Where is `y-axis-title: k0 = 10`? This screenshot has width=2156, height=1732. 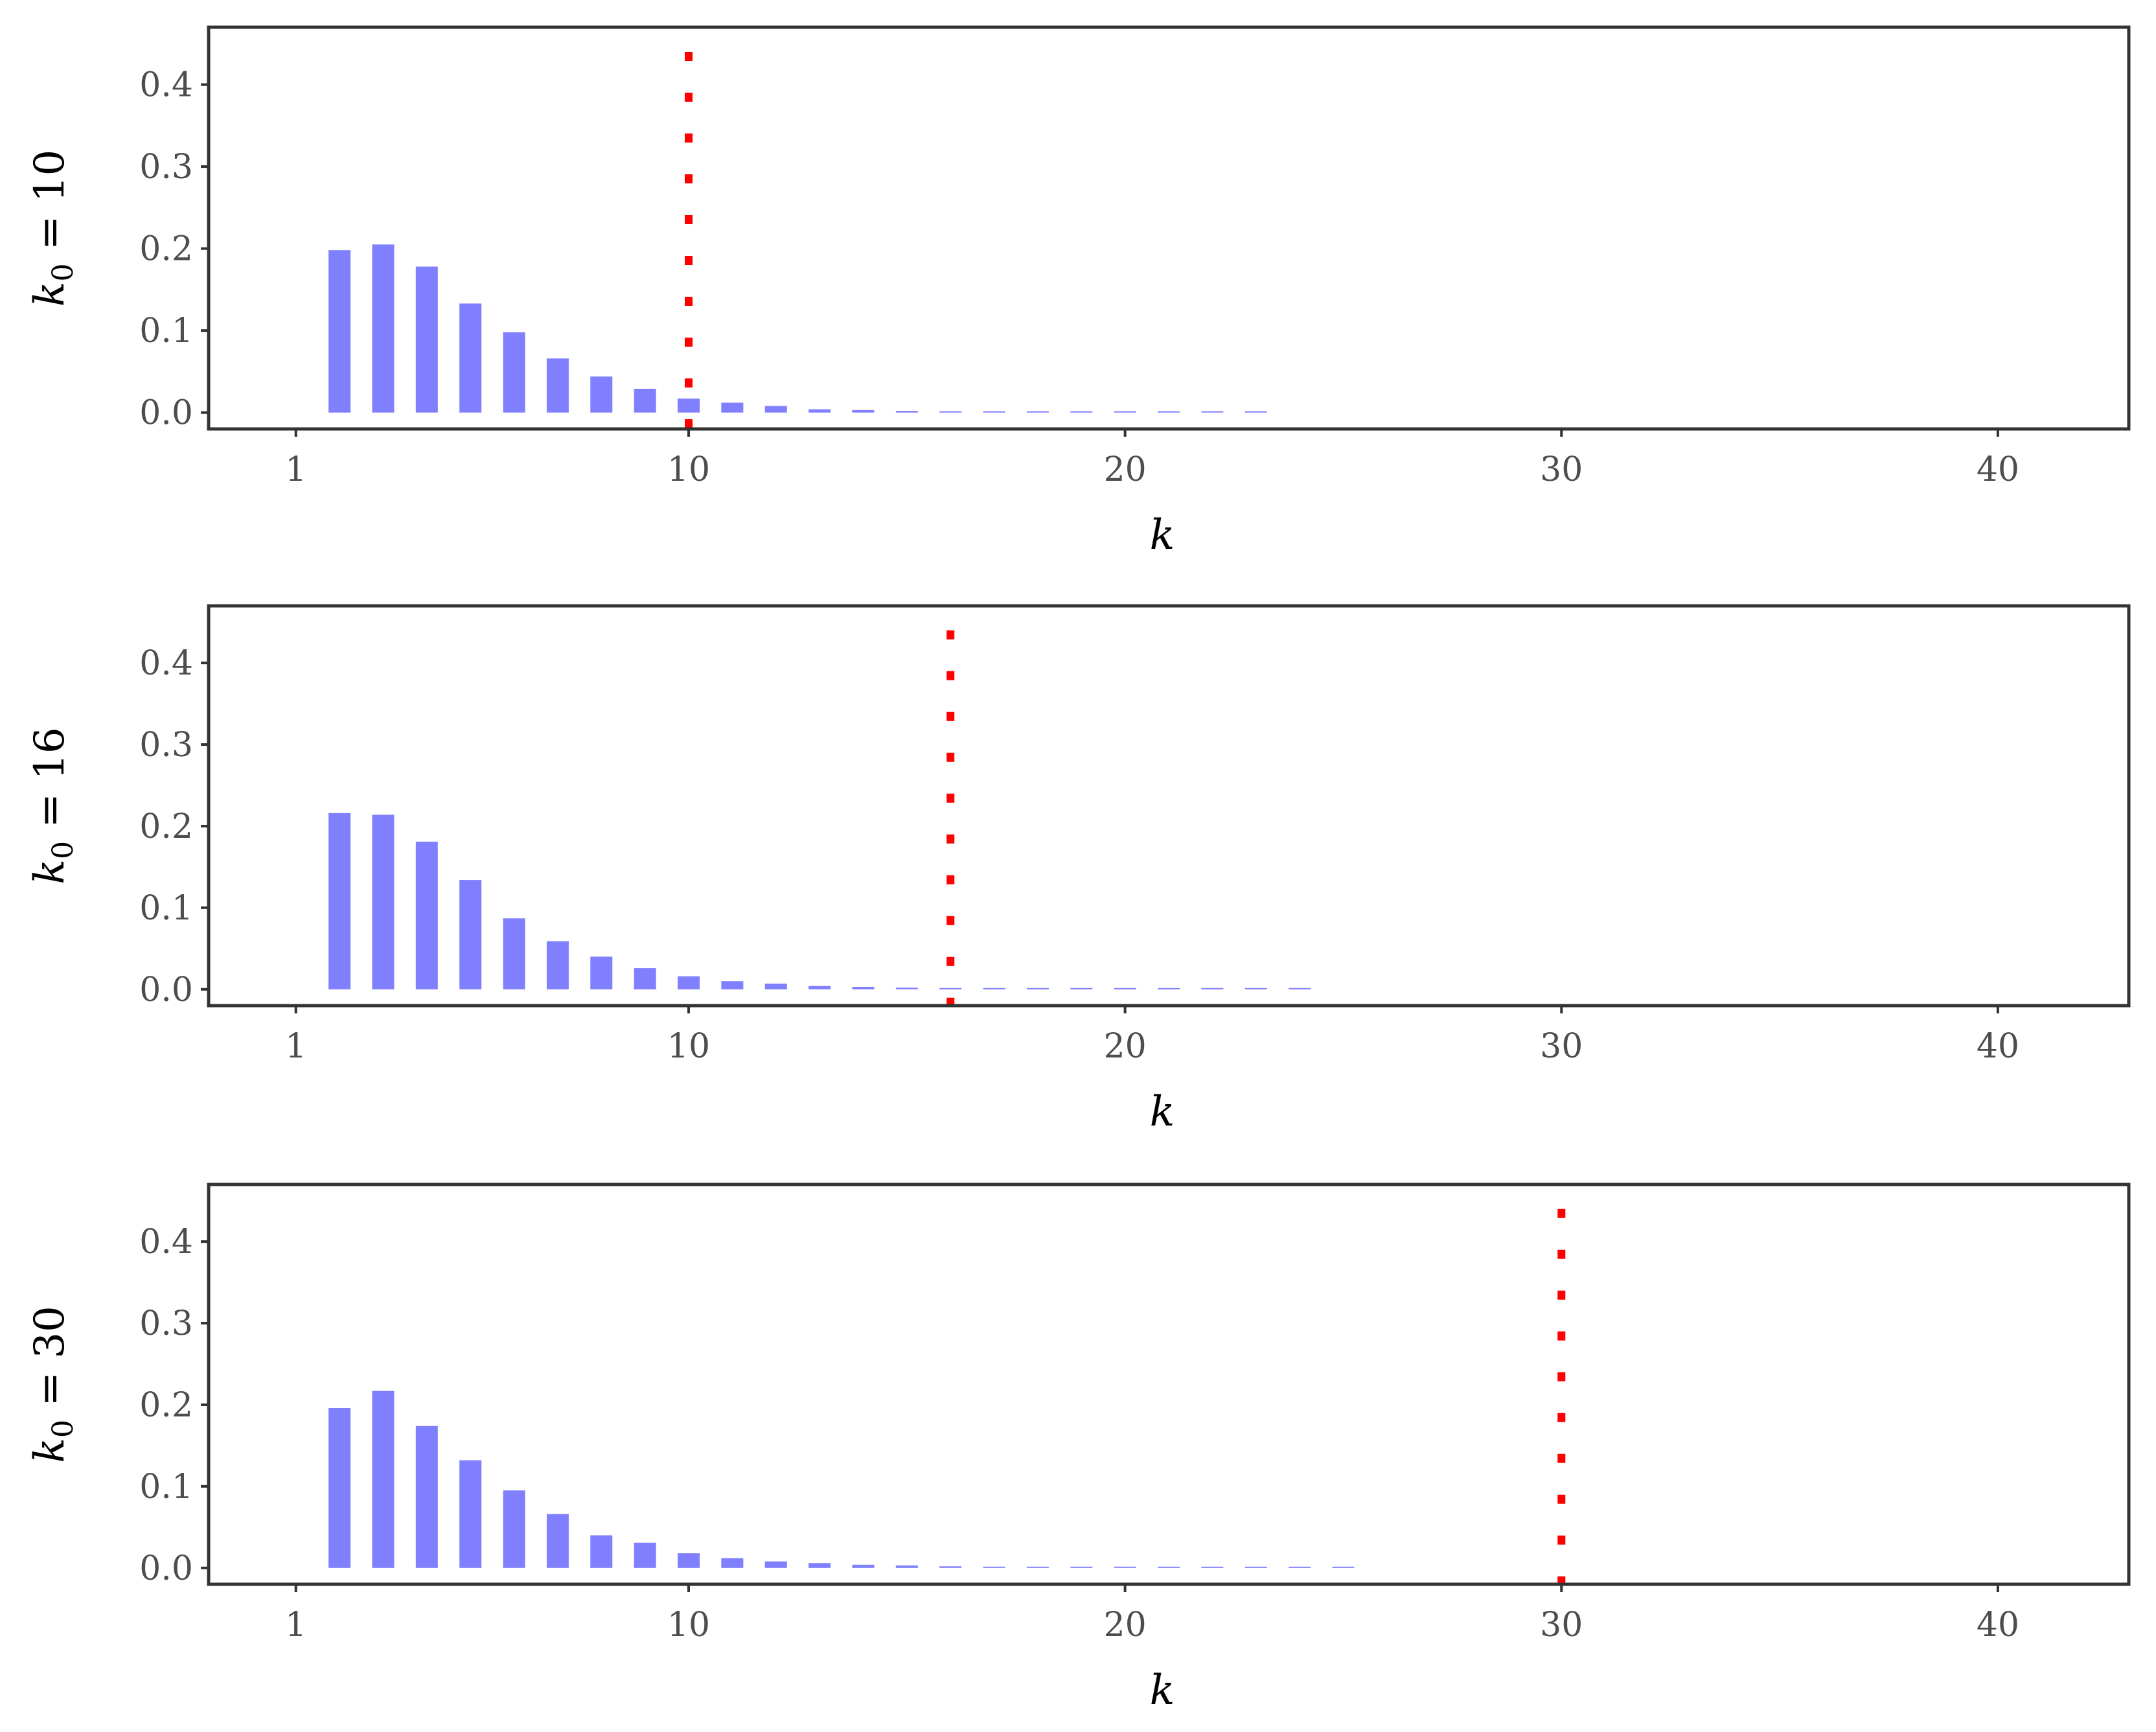 y-axis-title: k0 = 10 is located at coordinates (53, 229).